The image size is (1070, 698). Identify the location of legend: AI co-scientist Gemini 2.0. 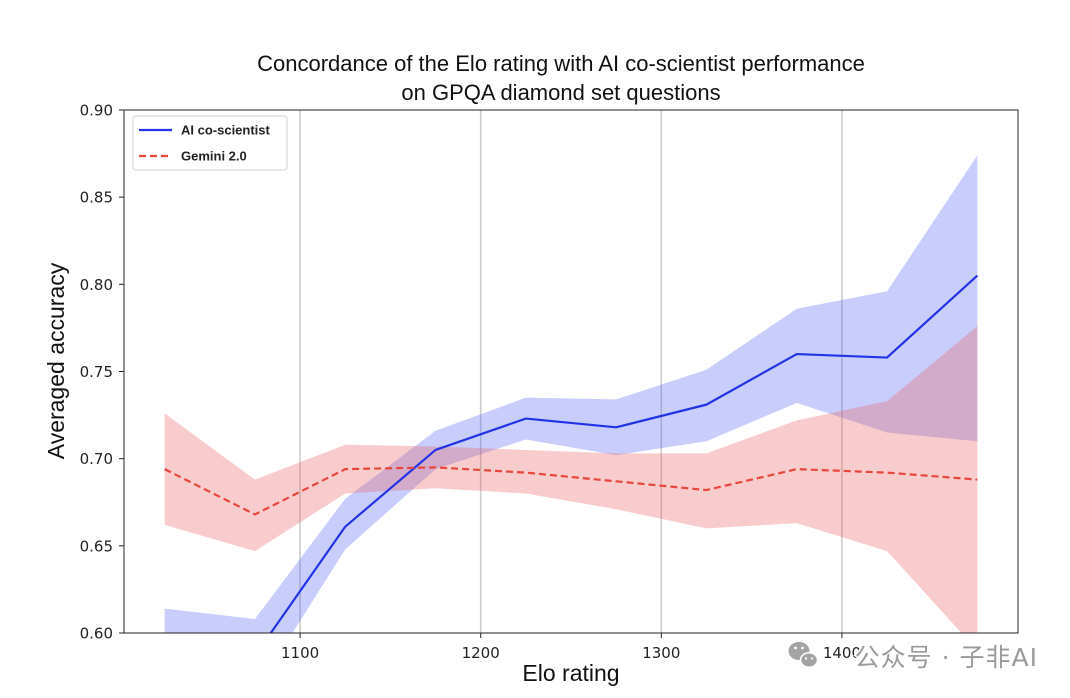
(210, 143).